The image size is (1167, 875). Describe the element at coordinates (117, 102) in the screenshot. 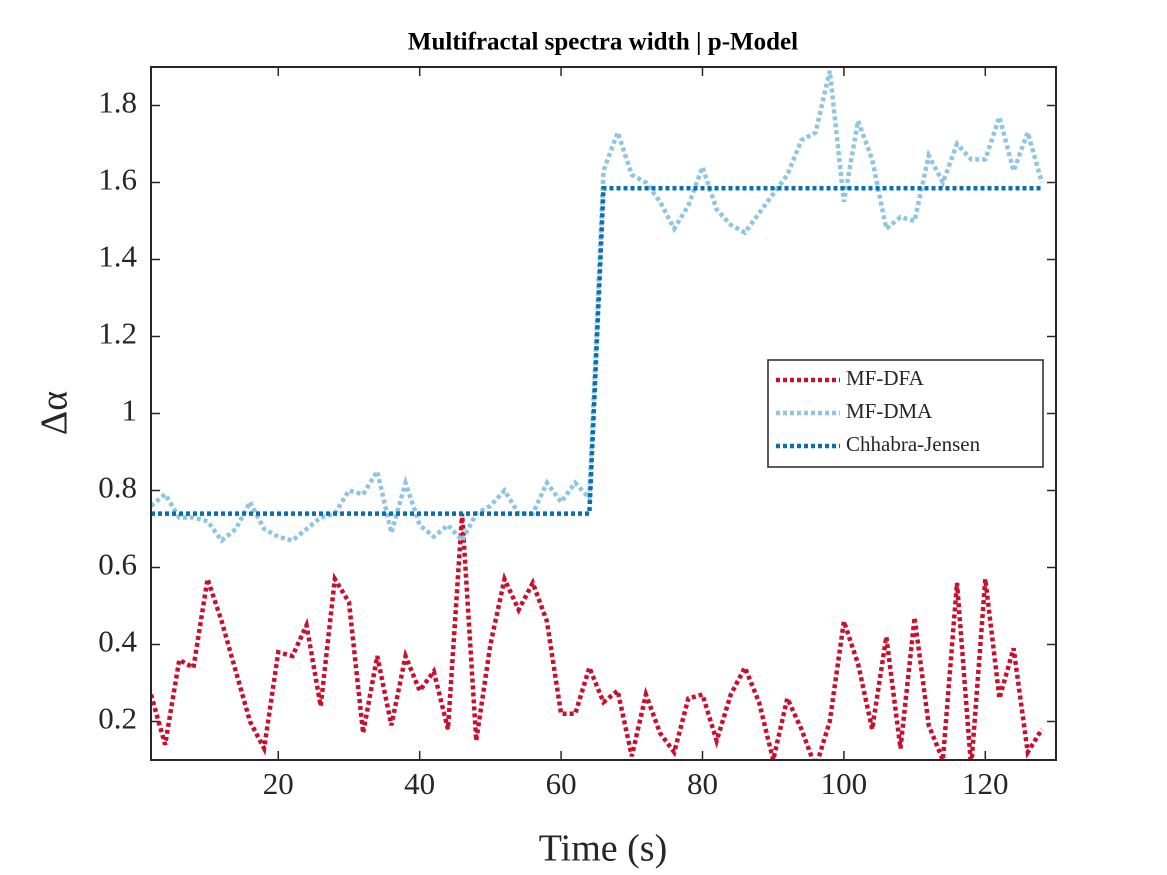

I see `y-tick-label: 1.8` at that location.